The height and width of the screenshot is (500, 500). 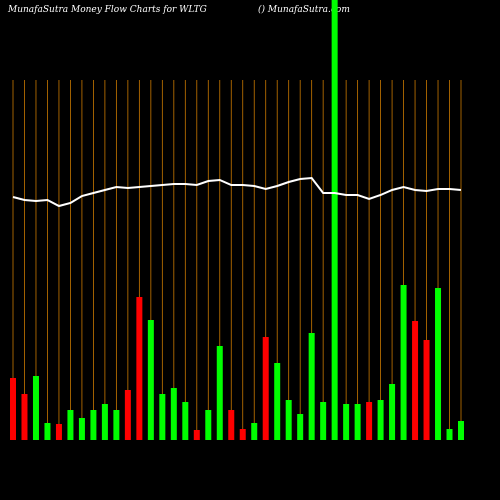 I want to click on chart-title: MunafaSutra Money Flow Charts for WLTG, so click(x=107, y=10).